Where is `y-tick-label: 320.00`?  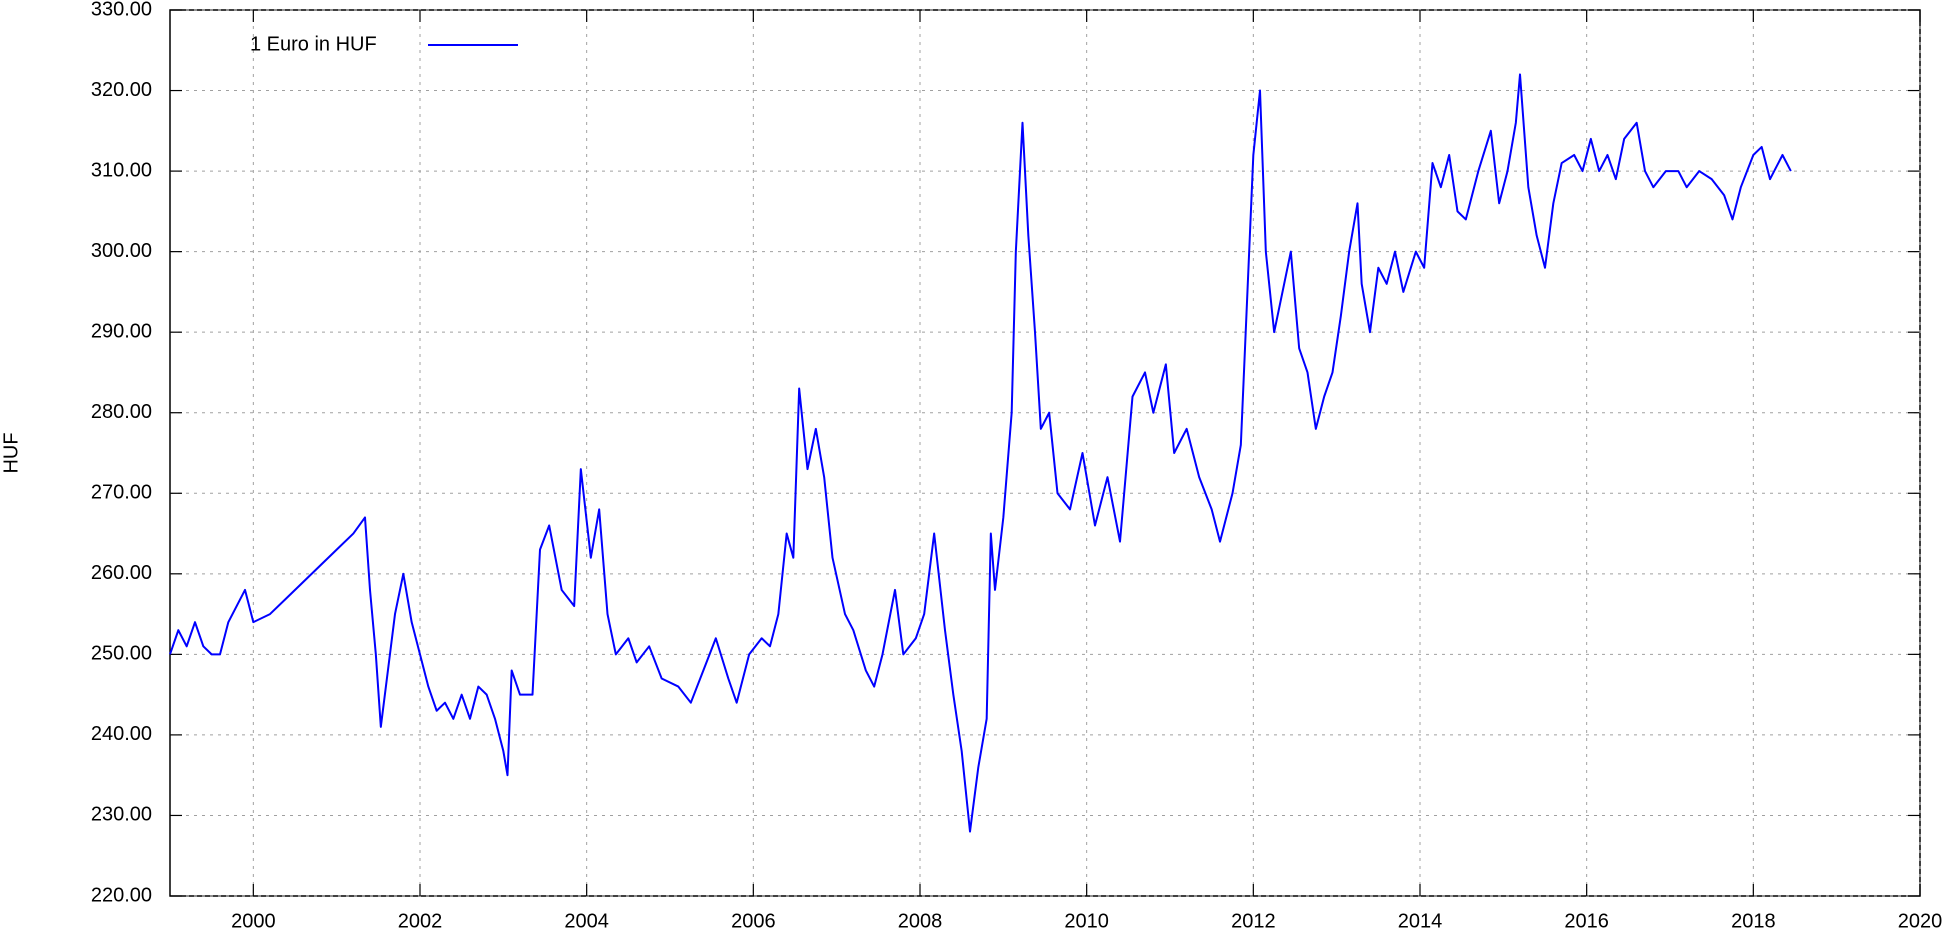 y-tick-label: 320.00 is located at coordinates (121, 90).